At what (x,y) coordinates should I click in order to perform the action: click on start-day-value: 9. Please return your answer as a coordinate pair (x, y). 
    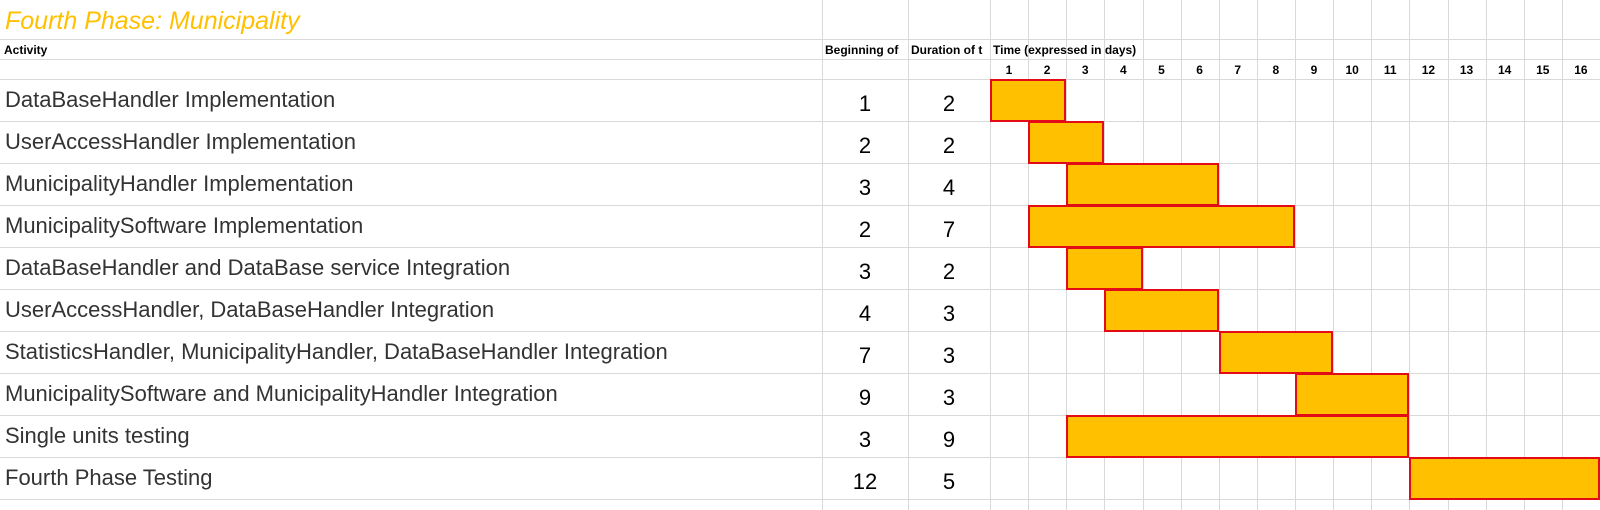
    Looking at the image, I should click on (865, 397).